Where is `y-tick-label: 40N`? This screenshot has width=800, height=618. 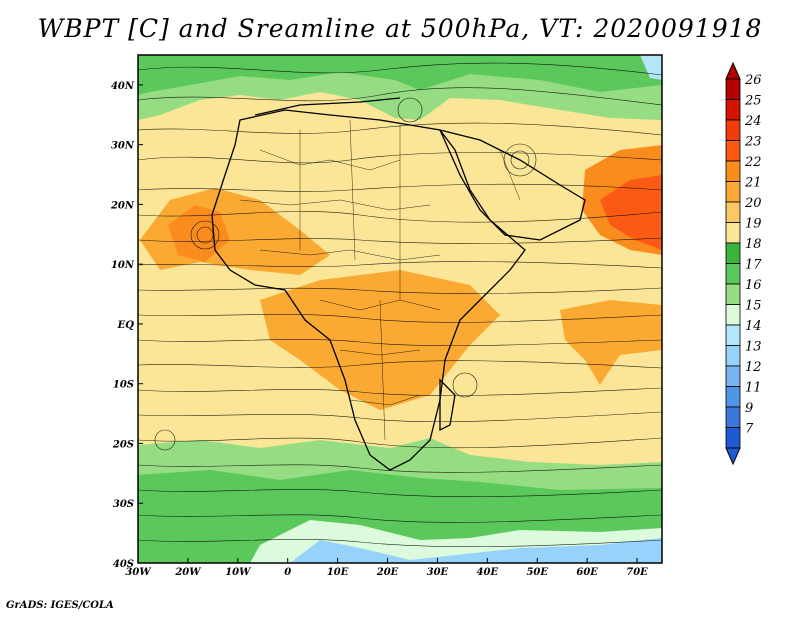
y-tick-label: 40N is located at coordinates (123, 86).